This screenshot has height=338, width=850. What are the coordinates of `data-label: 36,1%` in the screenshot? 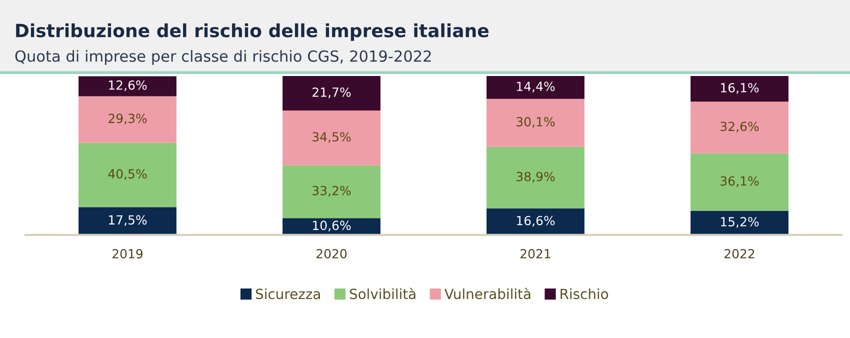 It's located at (739, 181).